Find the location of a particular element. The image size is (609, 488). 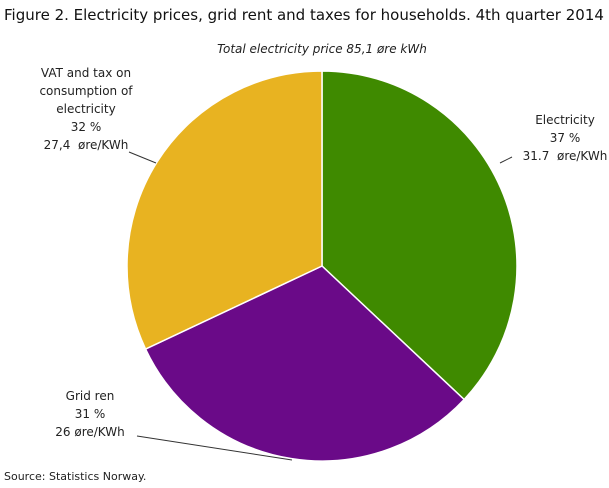

category-label: Electricity is located at coordinates (565, 120).